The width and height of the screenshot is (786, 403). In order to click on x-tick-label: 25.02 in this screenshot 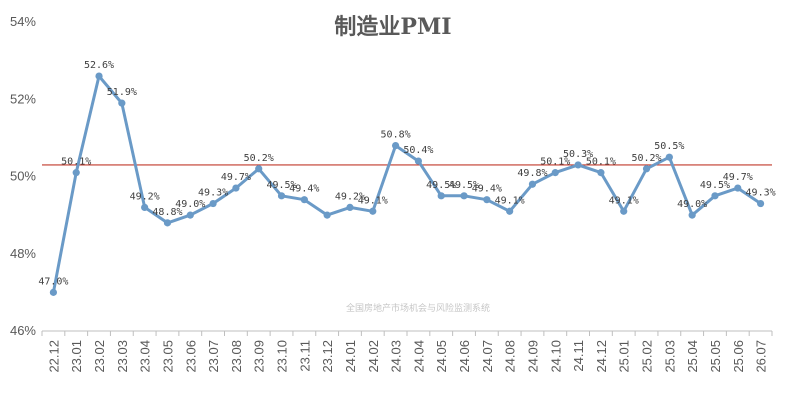, I will do `click(647, 356)`.